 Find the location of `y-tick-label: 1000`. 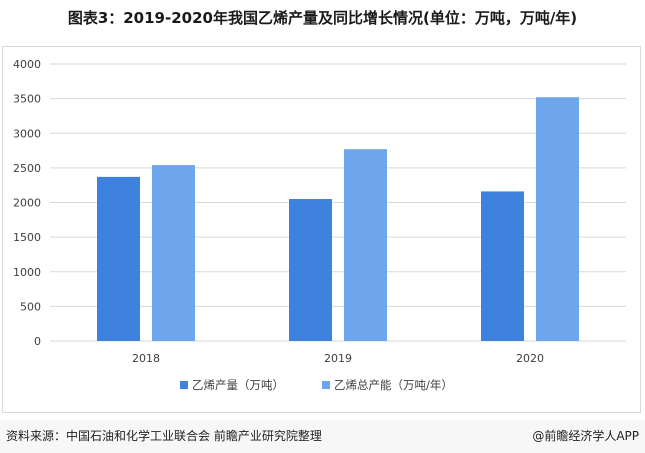

y-tick-label: 1000 is located at coordinates (27, 272).